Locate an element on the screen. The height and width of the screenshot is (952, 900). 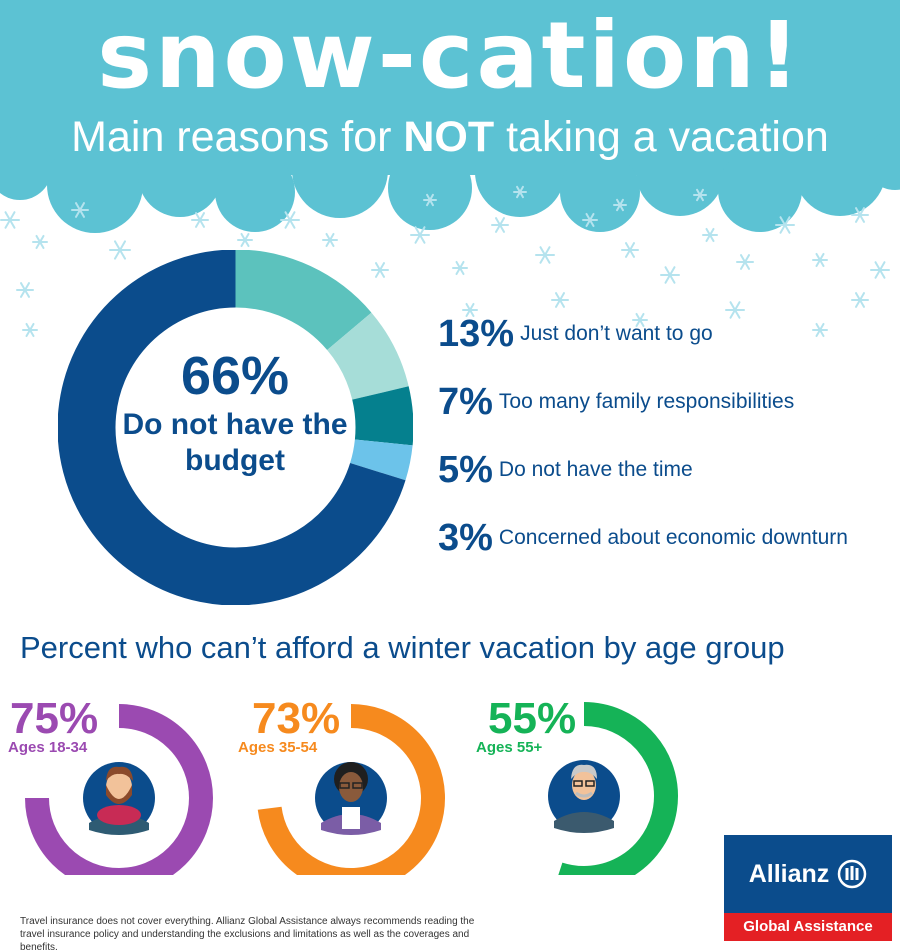
woman-avatar-icon is located at coordinates (351, 798).